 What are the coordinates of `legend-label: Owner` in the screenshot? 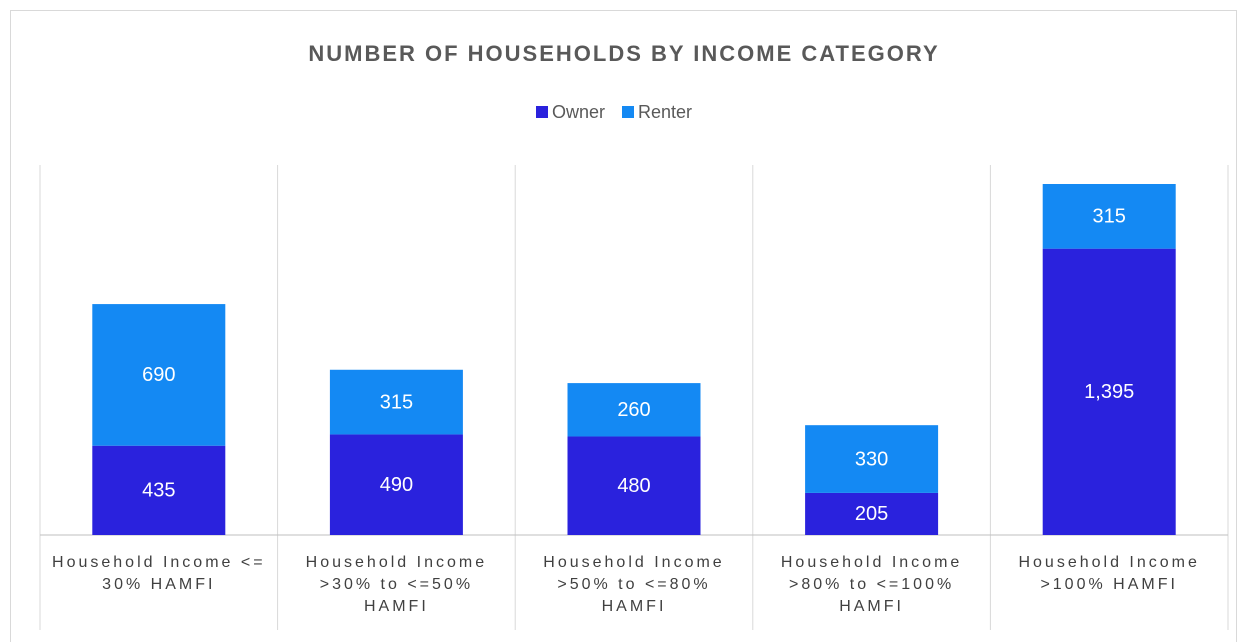 It's located at (578, 112).